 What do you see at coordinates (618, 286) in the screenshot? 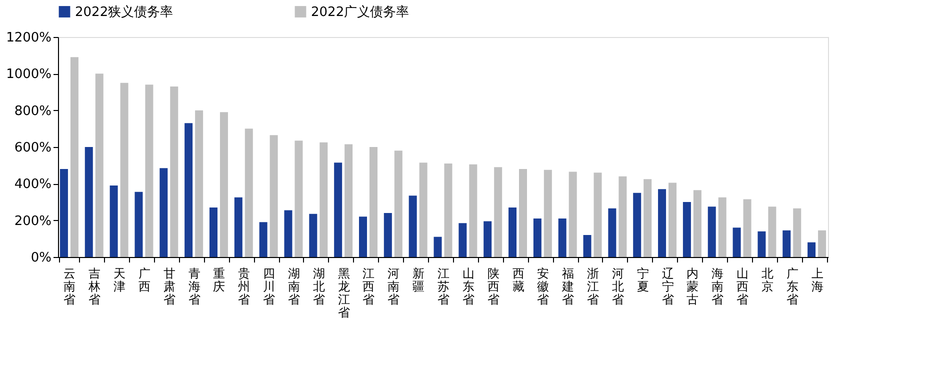
I see `x-tick-label: 河北省` at bounding box center [618, 286].